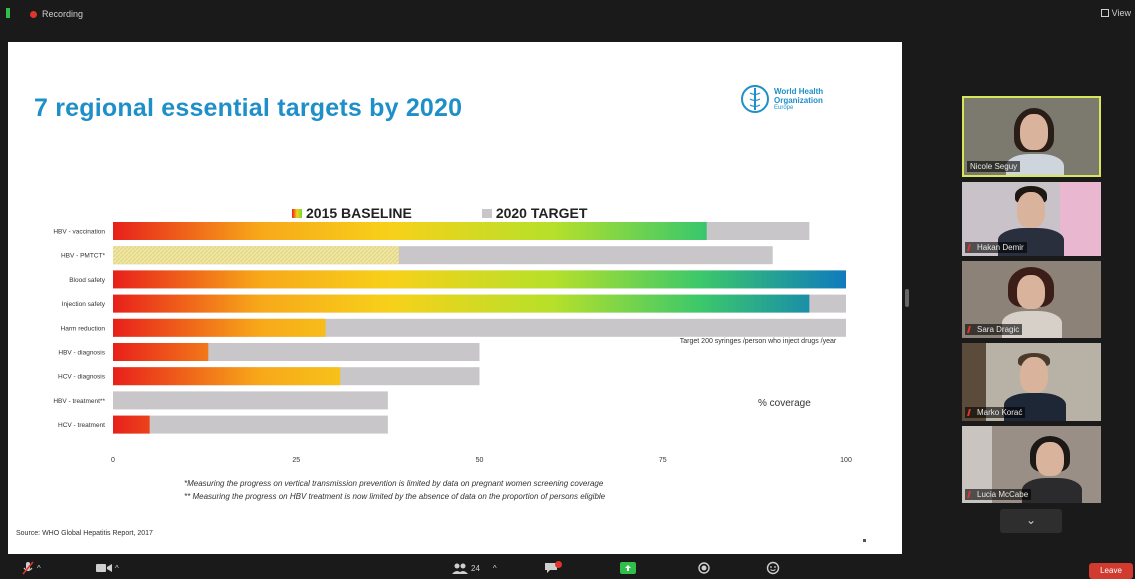 This screenshot has width=1135, height=579. I want to click on participant-tile: Marko Korać, so click(1031, 382).